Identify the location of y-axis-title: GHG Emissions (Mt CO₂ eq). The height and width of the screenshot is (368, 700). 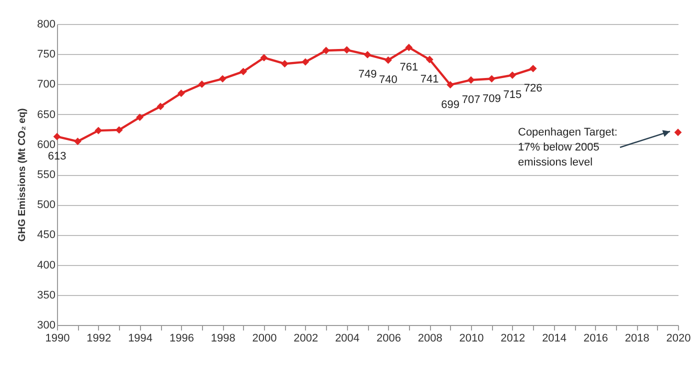
(22, 175).